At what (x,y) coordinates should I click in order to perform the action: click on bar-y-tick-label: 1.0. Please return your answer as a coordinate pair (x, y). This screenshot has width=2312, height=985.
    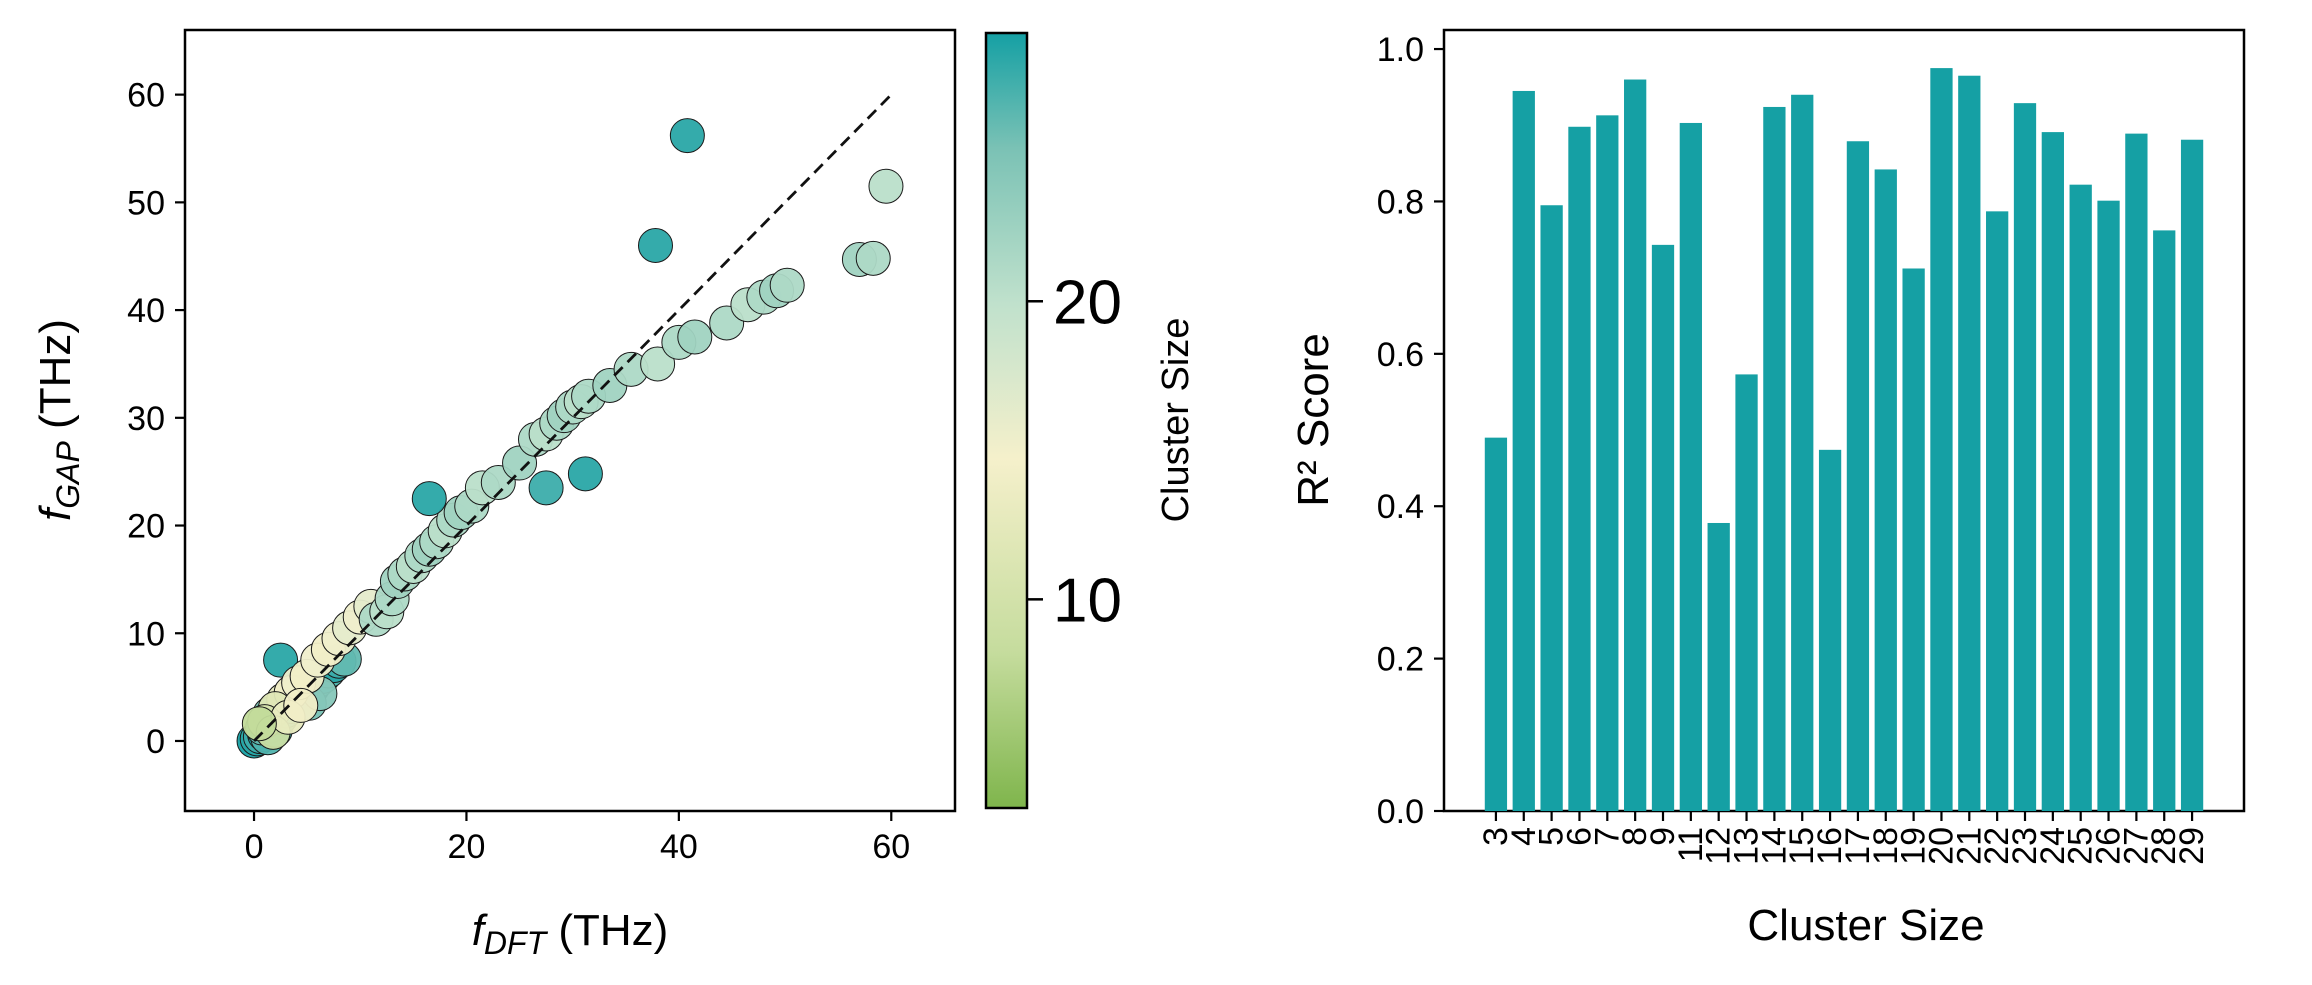
    Looking at the image, I should click on (1400, 50).